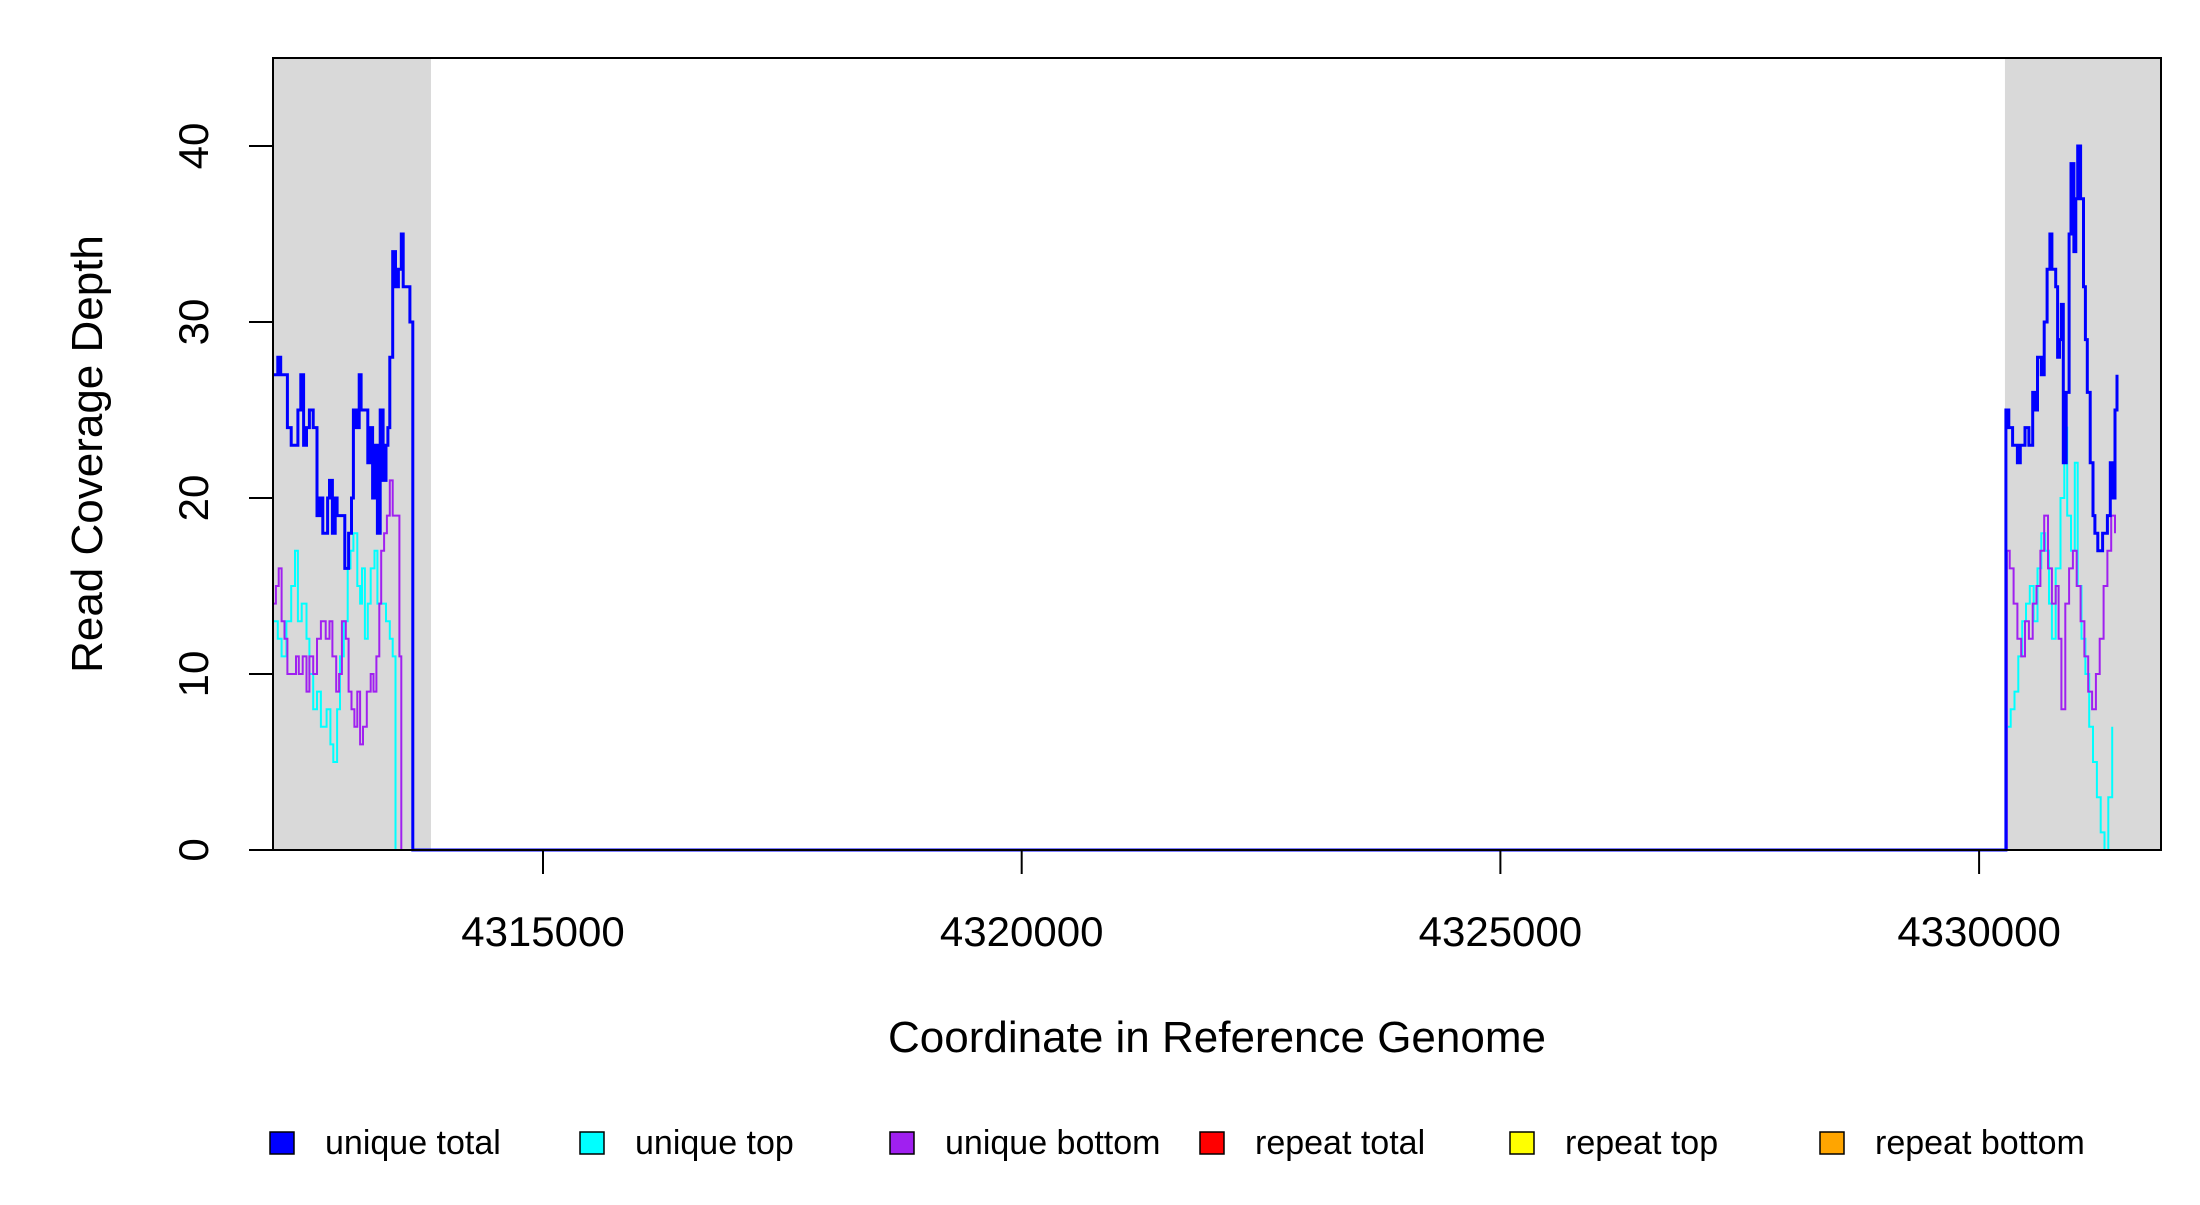 The width and height of the screenshot is (2200, 1205). What do you see at coordinates (1261, 902) in the screenshot?
I see `x-axis: 4315000 4320000 4325000 4330000` at bounding box center [1261, 902].